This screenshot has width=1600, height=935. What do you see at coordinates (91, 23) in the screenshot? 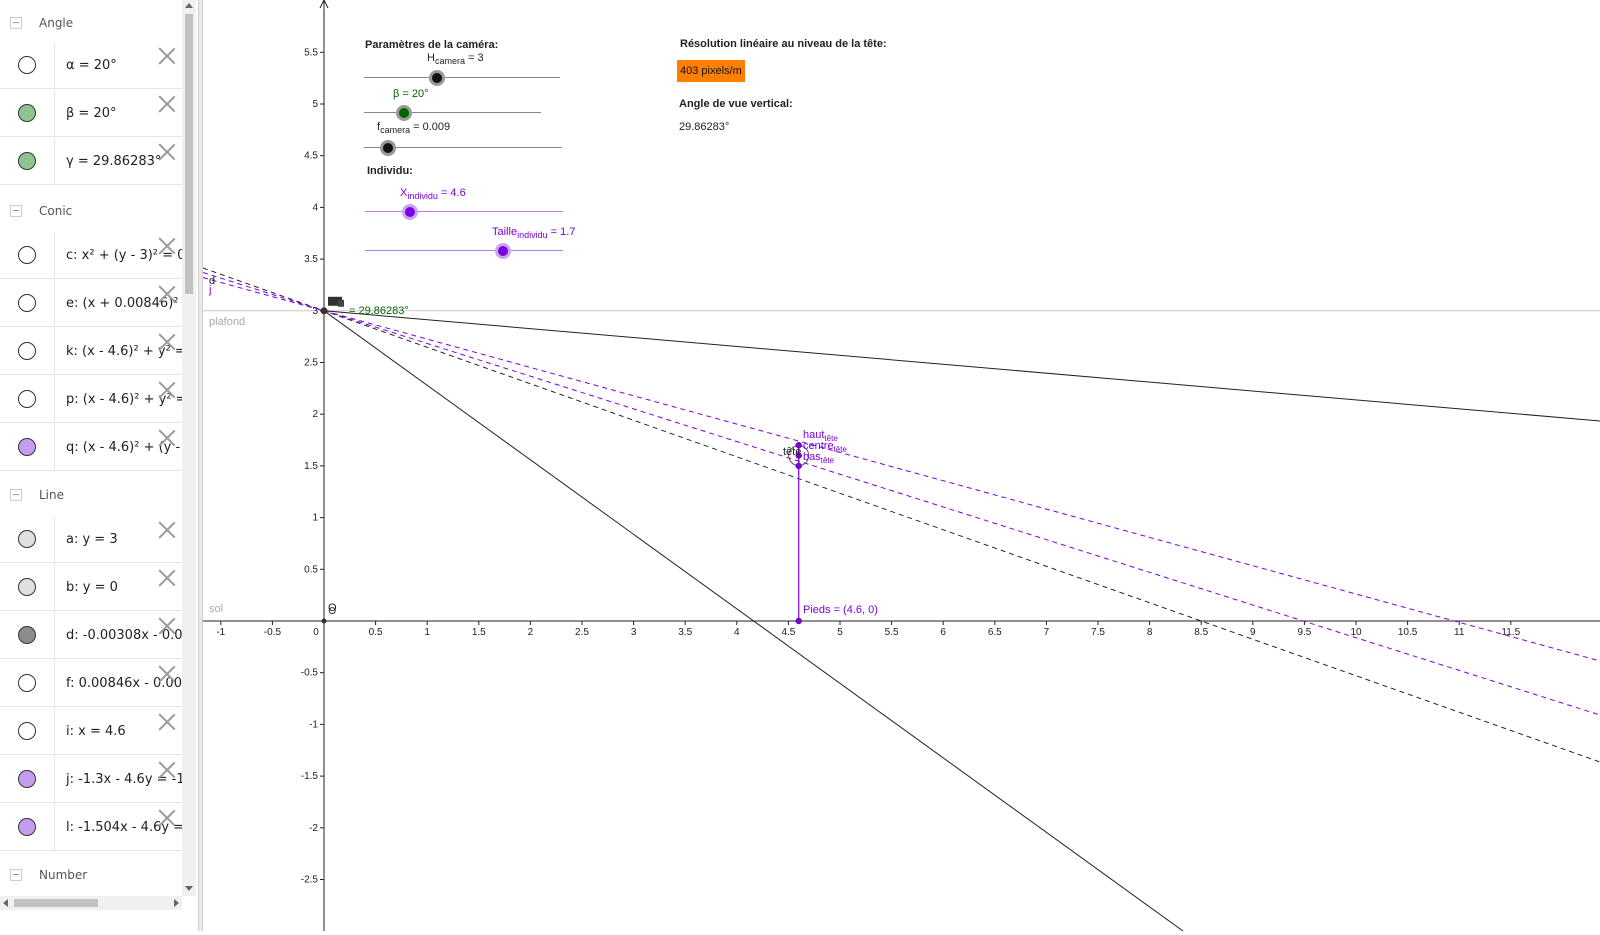
I see `group-header-angle: Angle` at bounding box center [91, 23].